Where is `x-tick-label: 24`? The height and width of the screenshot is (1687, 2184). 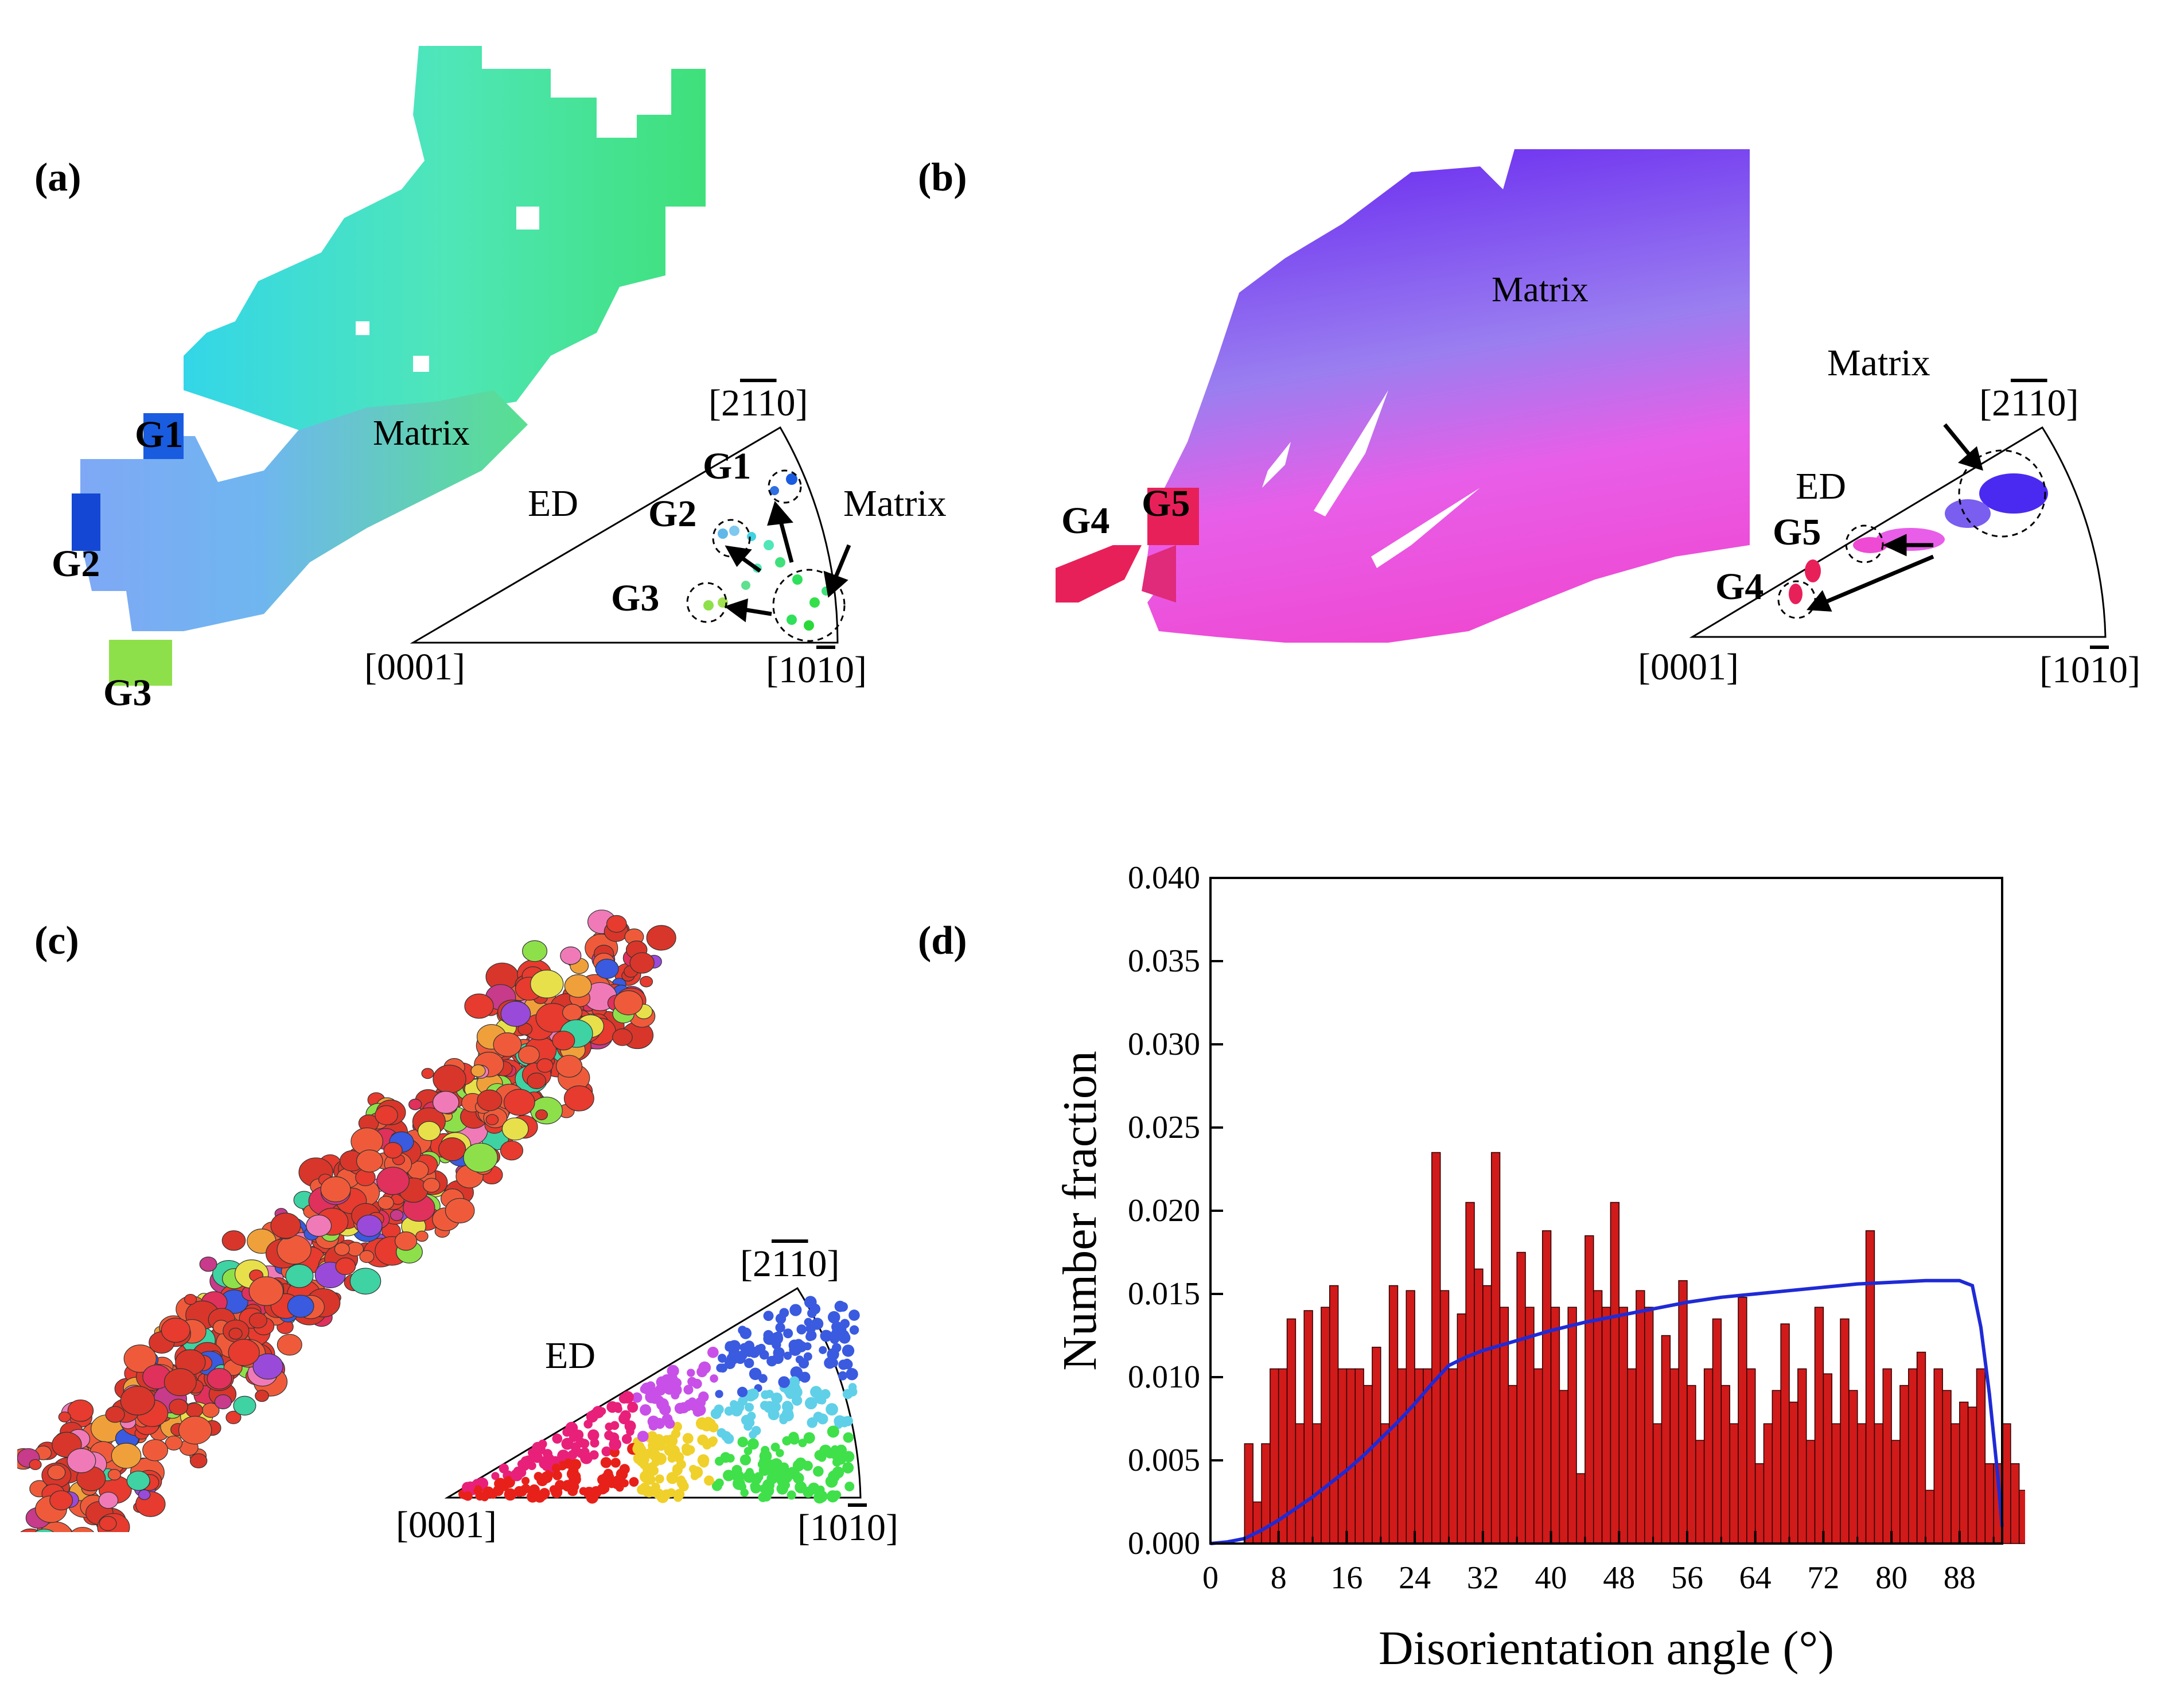
x-tick-label: 24 is located at coordinates (1415, 1578).